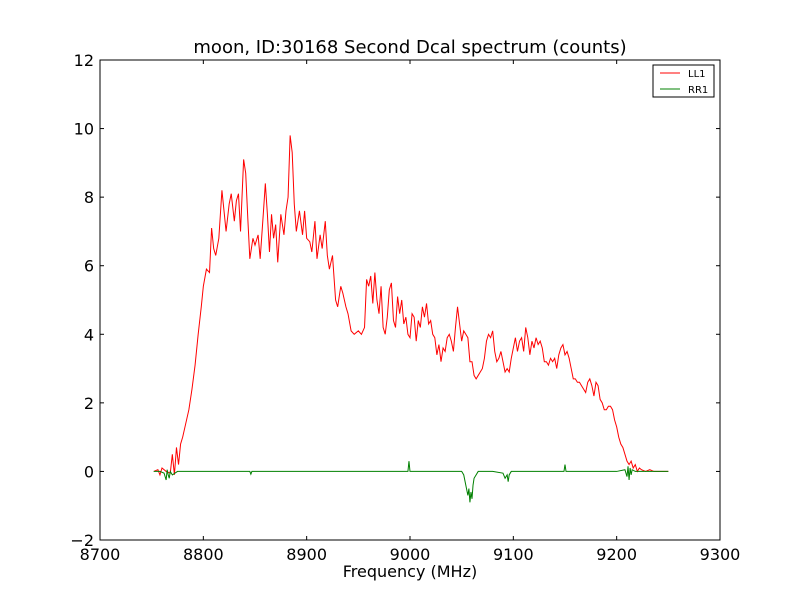 The height and width of the screenshot is (600, 800). I want to click on legend-label-rr1: RR1, so click(698, 90).